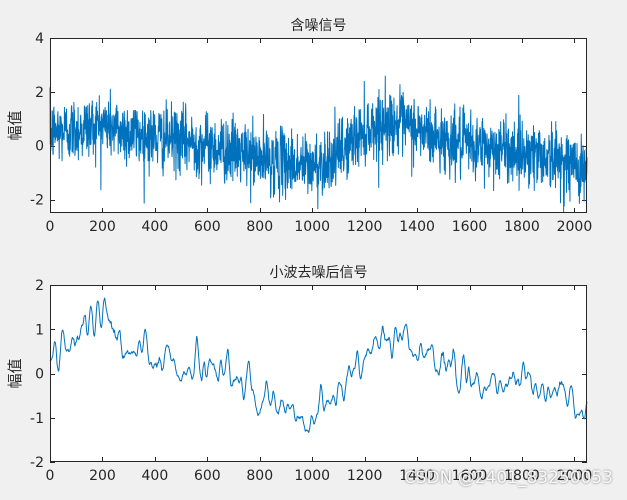 Image resolution: width=627 pixels, height=500 pixels. Describe the element at coordinates (39, 330) in the screenshot. I see `y-tick-label: 1` at that location.